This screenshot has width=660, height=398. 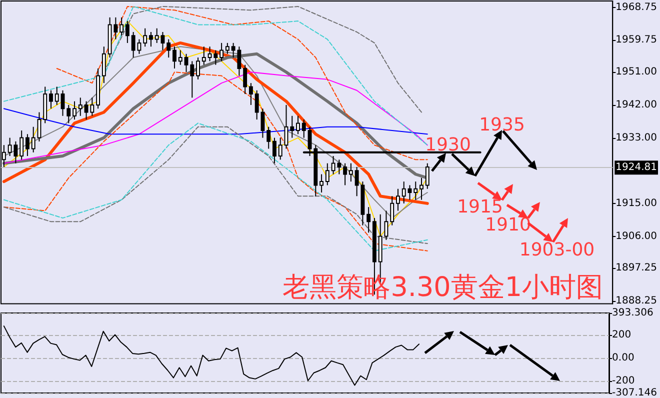 I want to click on y-tick-label: 1888.25, so click(x=637, y=301).